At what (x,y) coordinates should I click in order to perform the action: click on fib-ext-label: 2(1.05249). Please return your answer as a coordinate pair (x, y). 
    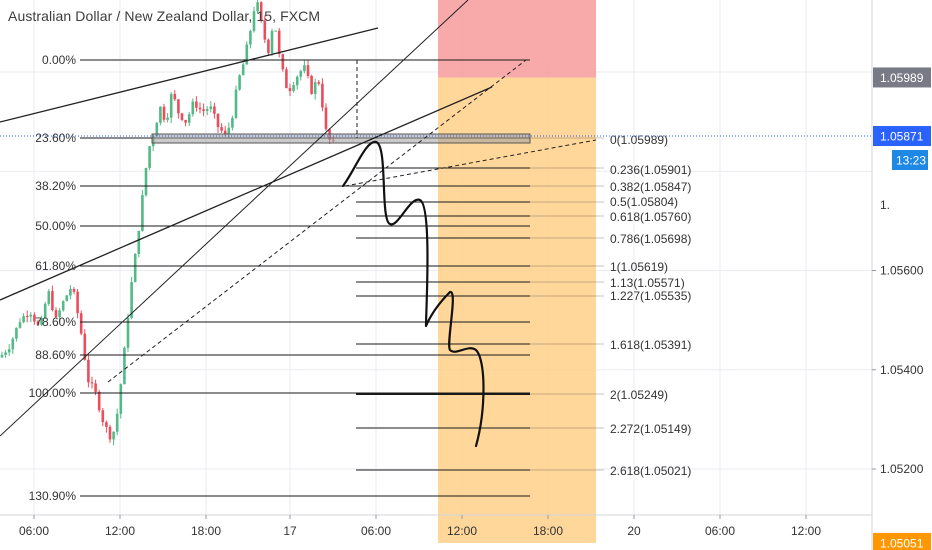
    Looking at the image, I should click on (639, 395).